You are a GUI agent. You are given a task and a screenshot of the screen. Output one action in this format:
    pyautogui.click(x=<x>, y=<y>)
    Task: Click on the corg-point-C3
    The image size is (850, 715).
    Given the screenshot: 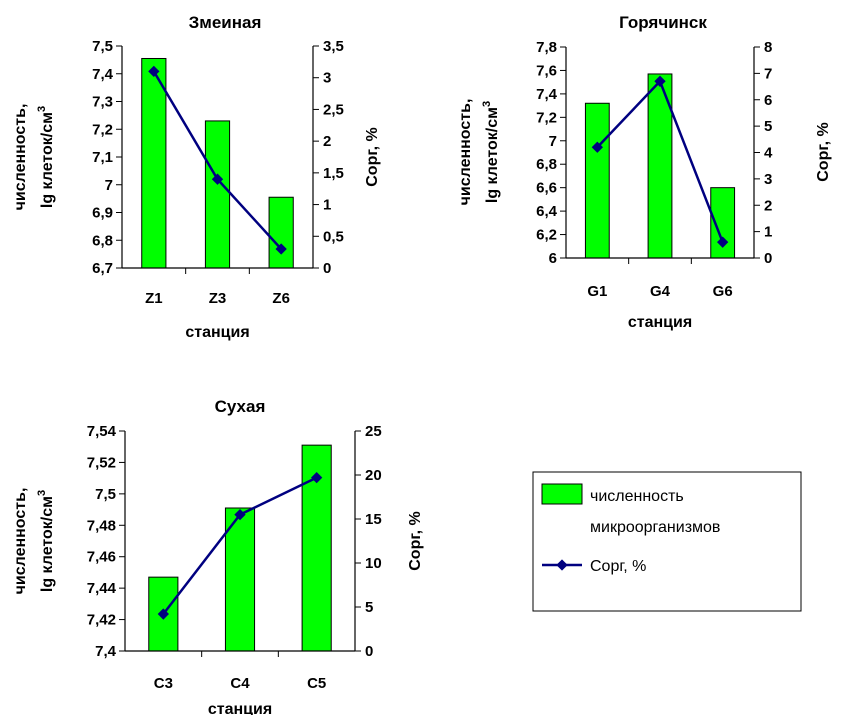 What is the action you would take?
    pyautogui.click(x=163, y=614)
    